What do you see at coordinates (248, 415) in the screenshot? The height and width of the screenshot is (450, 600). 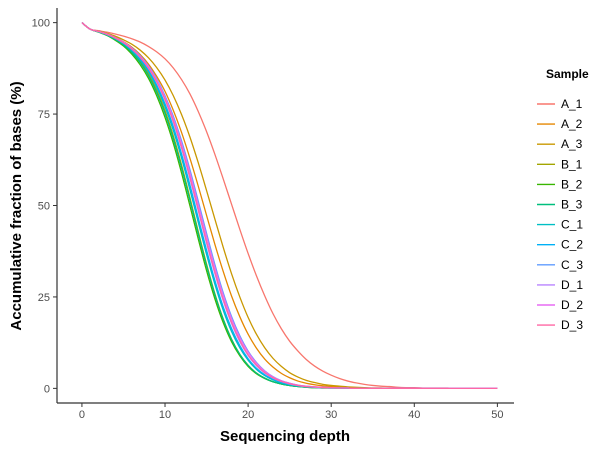 I see `x-tick-label: 20` at bounding box center [248, 415].